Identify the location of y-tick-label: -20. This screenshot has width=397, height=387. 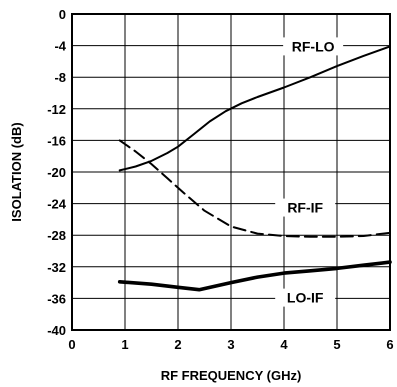
(56, 172).